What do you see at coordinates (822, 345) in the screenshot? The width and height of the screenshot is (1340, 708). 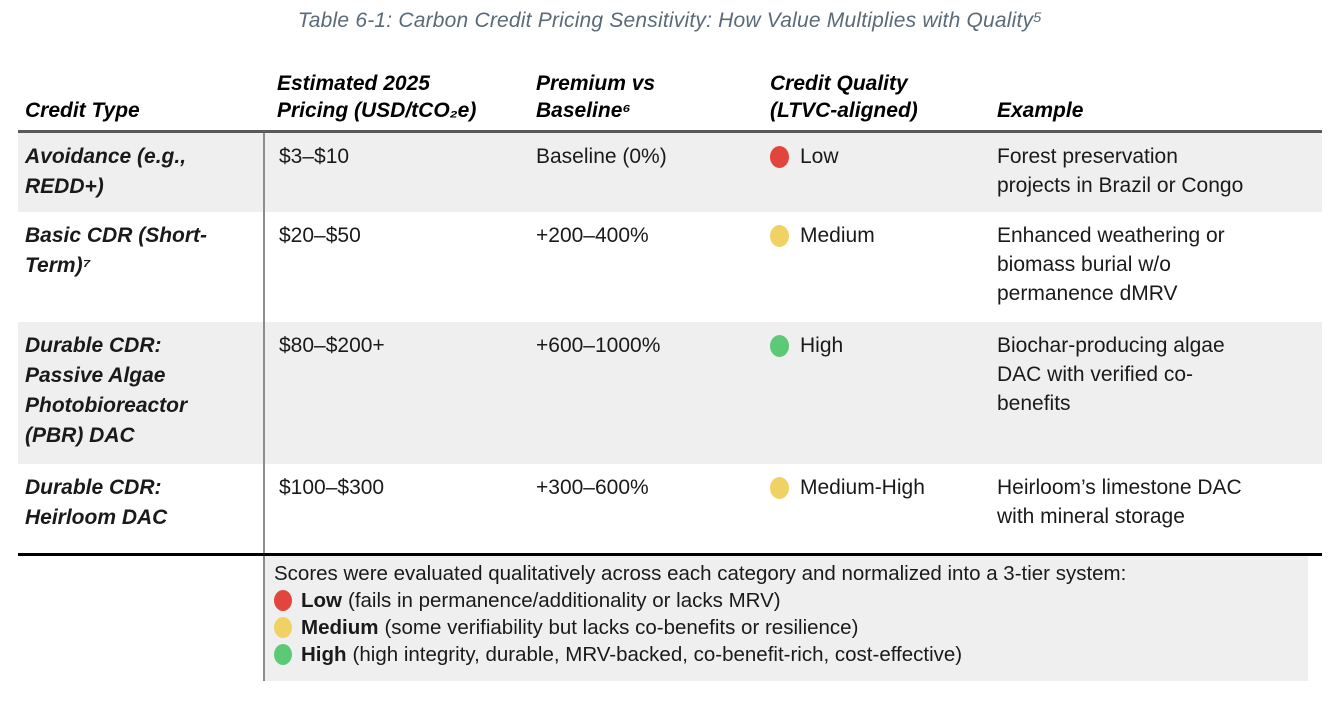 I see `quality-label: High` at bounding box center [822, 345].